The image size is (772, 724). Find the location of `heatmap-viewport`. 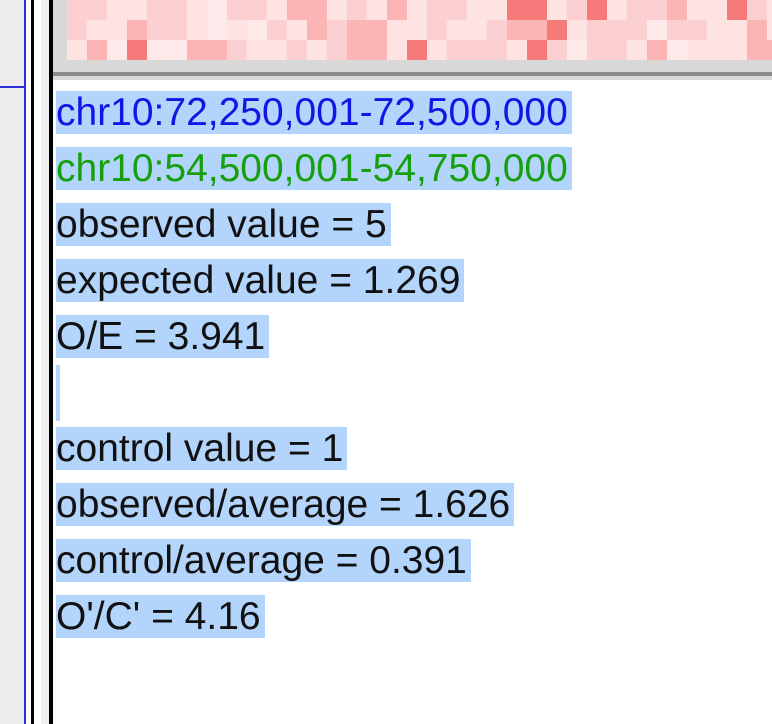

heatmap-viewport is located at coordinates (412, 40).